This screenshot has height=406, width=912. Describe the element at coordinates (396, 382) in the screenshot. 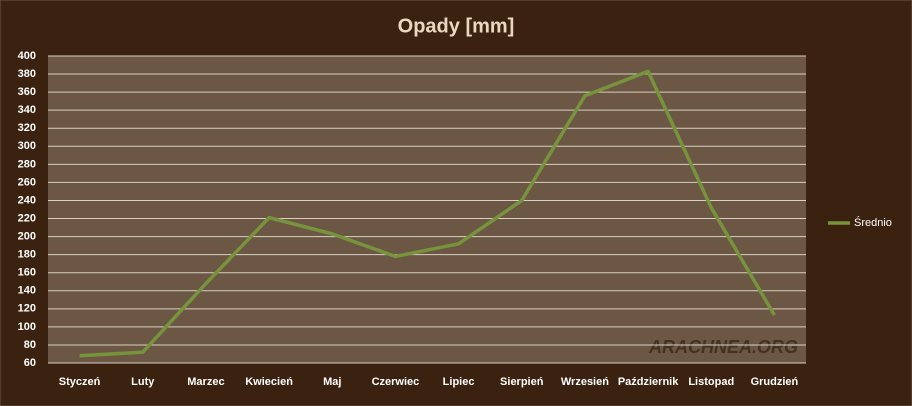

I see `x-tick-label: Czerwiec` at that location.